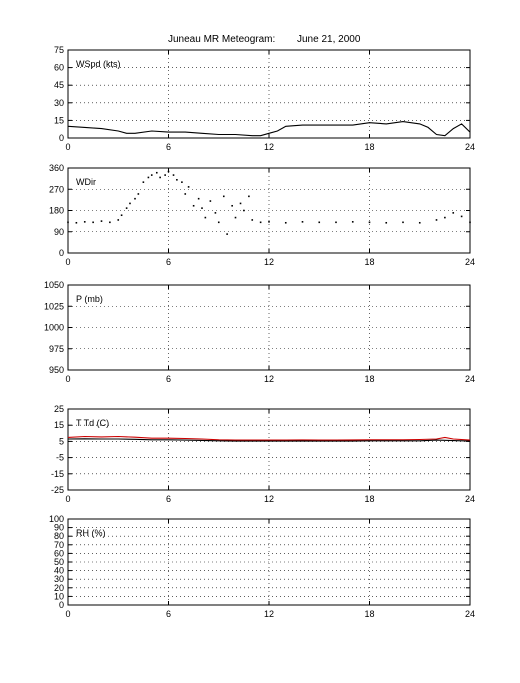  What do you see at coordinates (57, 490) in the screenshot?
I see `y-tick-label: -25` at bounding box center [57, 490].